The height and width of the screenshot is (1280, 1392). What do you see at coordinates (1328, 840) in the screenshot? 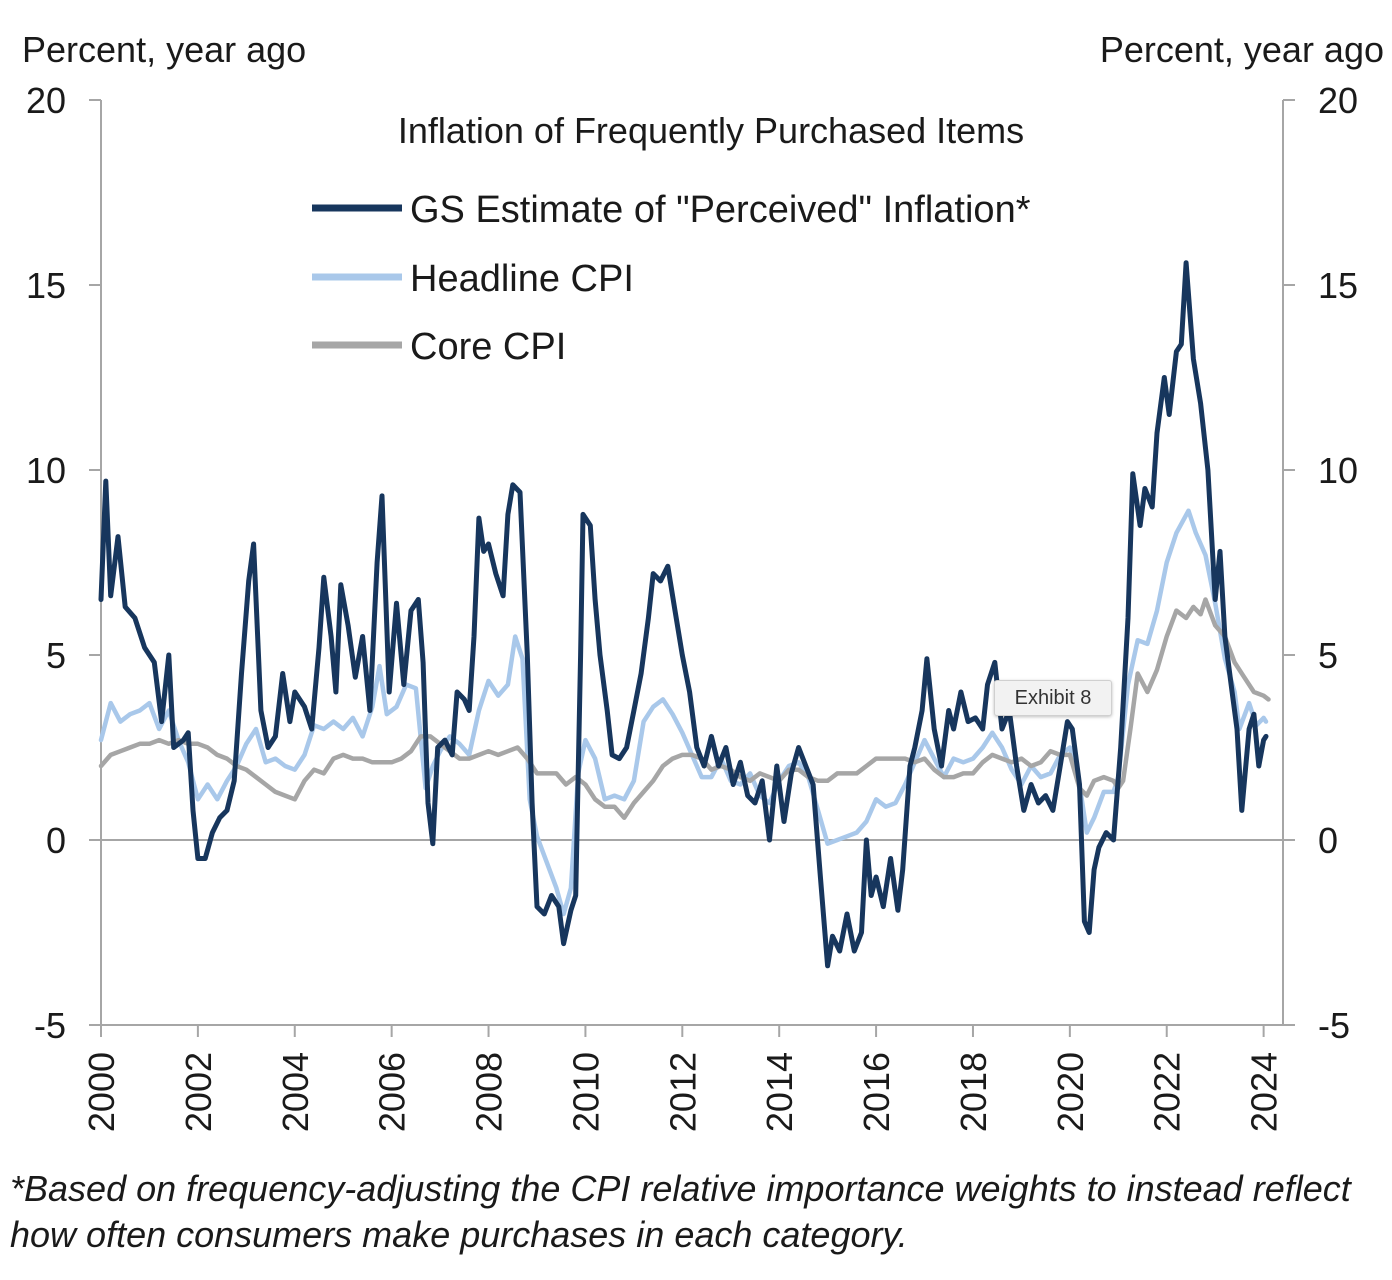
I see `right-y-tick-label: 0` at bounding box center [1328, 840].